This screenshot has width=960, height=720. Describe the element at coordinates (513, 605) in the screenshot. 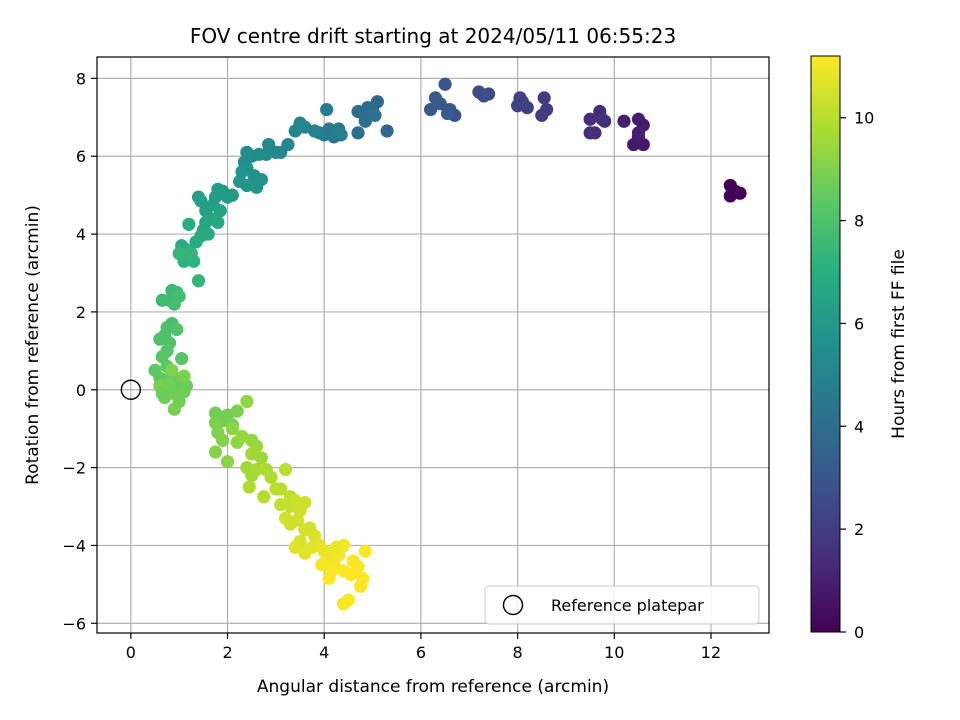

I see `legend-marker-icon` at that location.